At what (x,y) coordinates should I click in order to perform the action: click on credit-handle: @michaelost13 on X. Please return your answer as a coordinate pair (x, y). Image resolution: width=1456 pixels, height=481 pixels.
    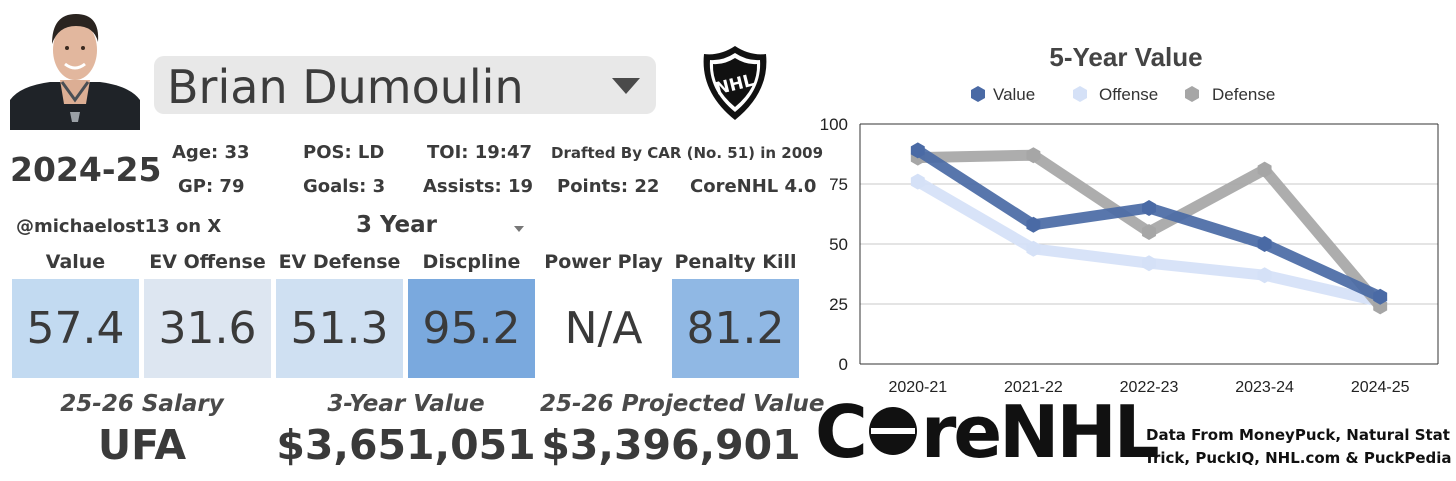
    Looking at the image, I should click on (119, 226).